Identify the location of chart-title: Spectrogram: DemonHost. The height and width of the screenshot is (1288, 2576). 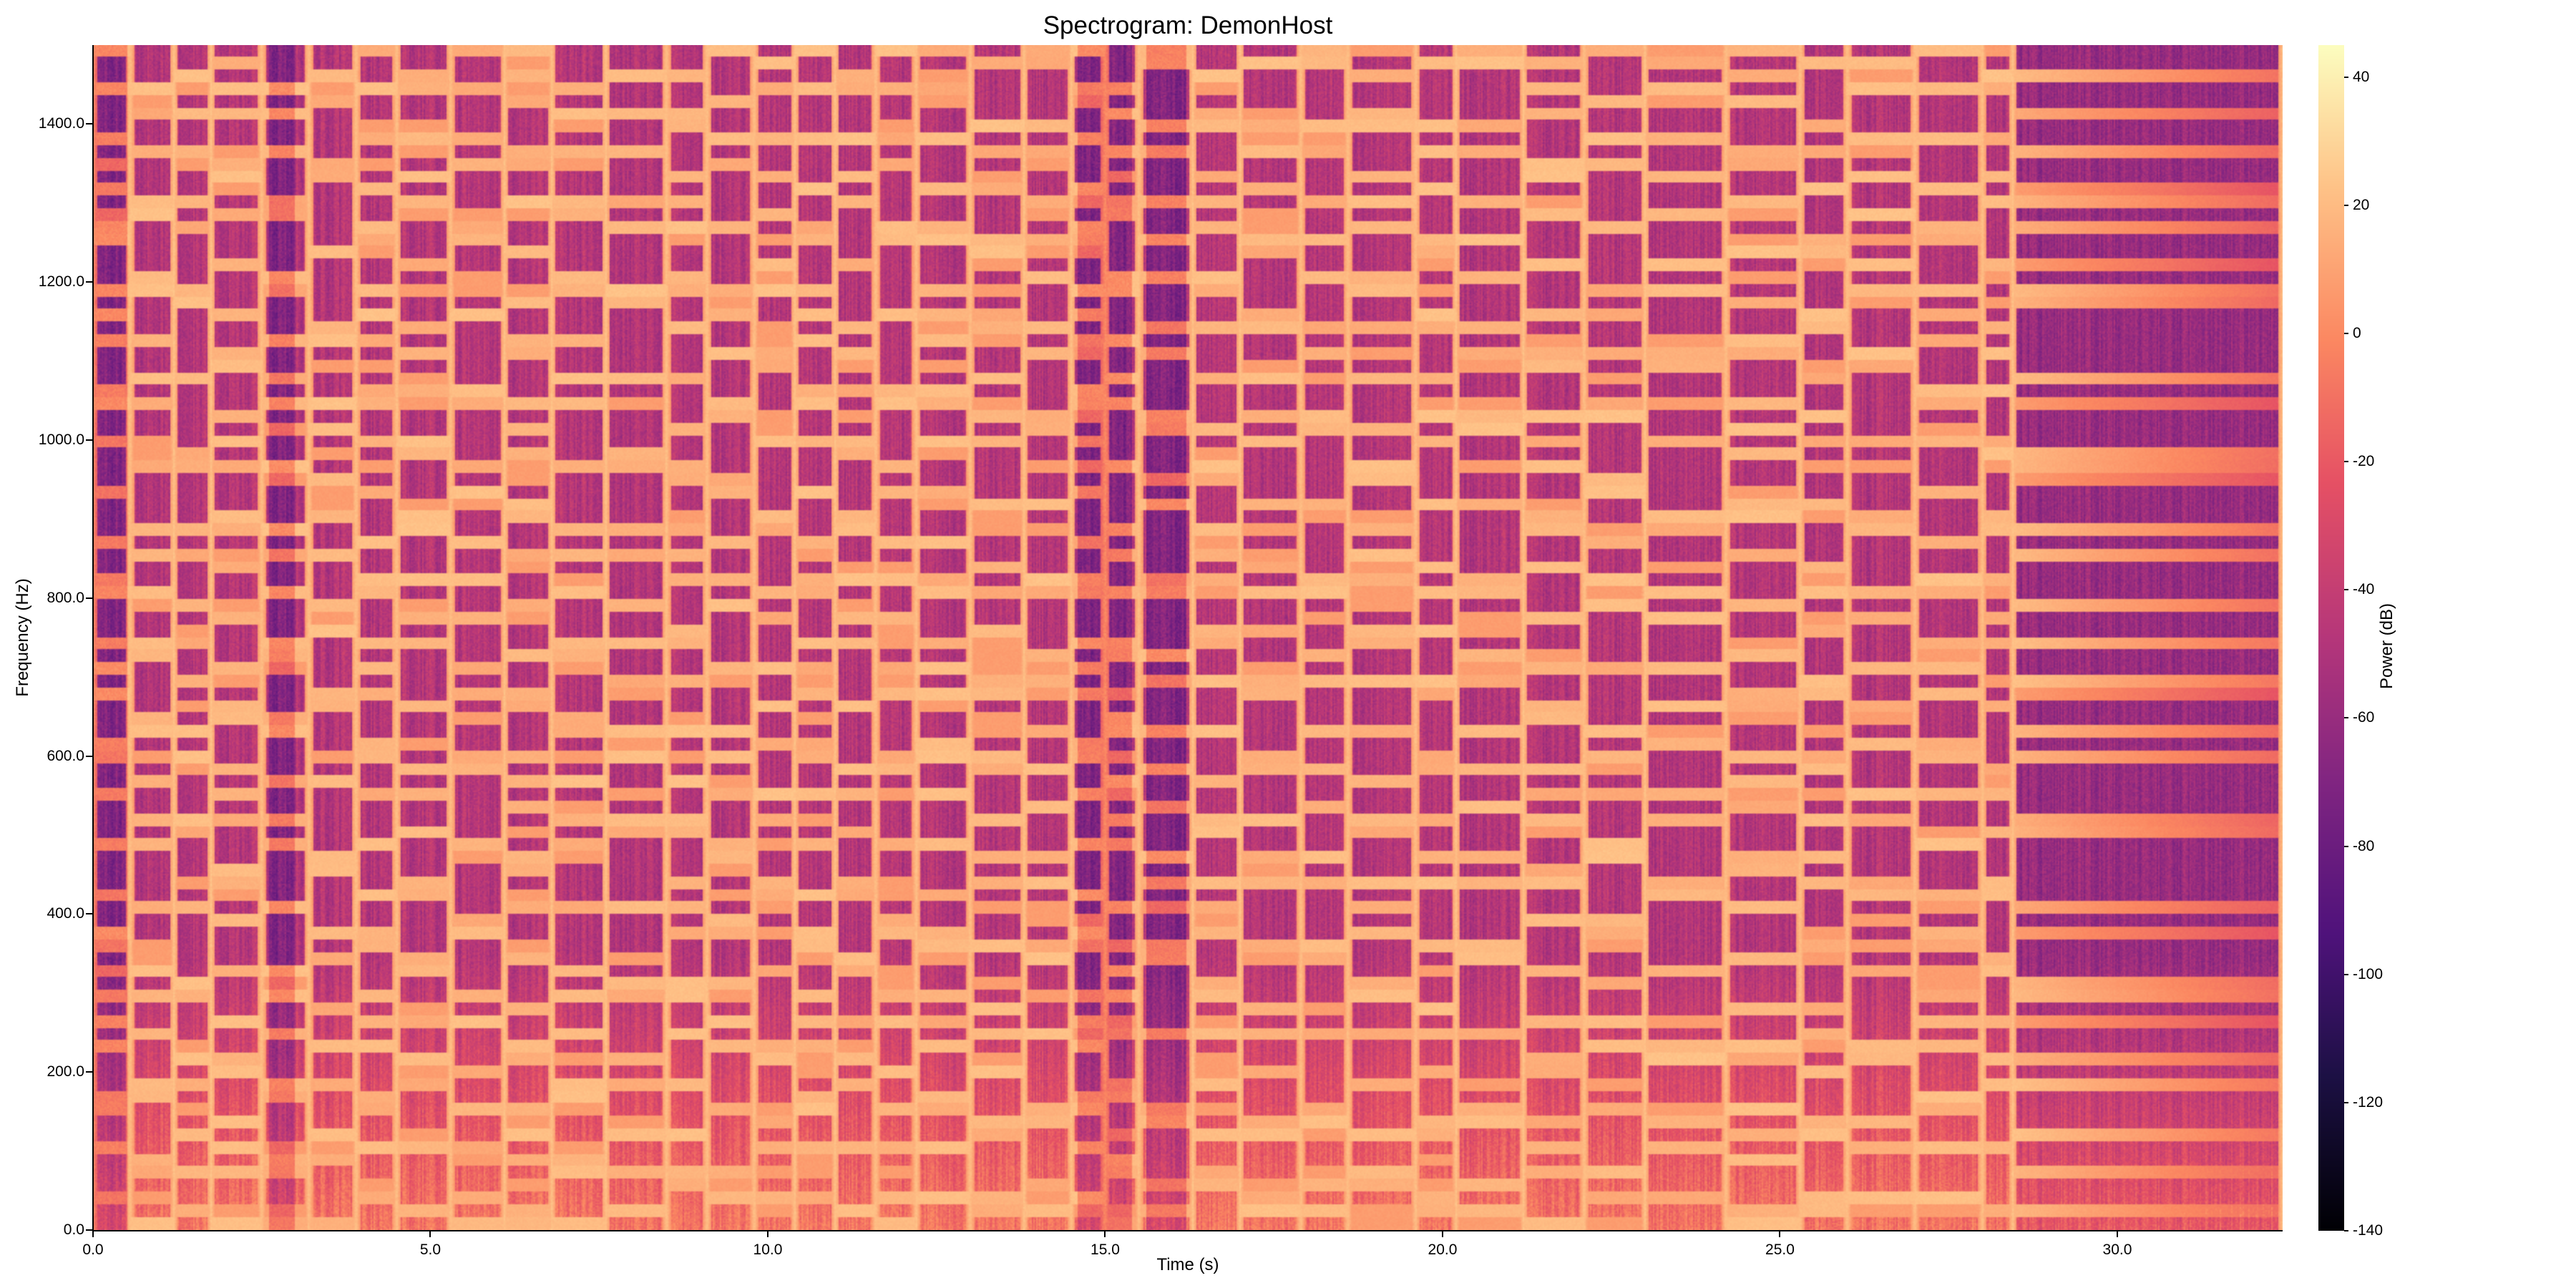
(1188, 25).